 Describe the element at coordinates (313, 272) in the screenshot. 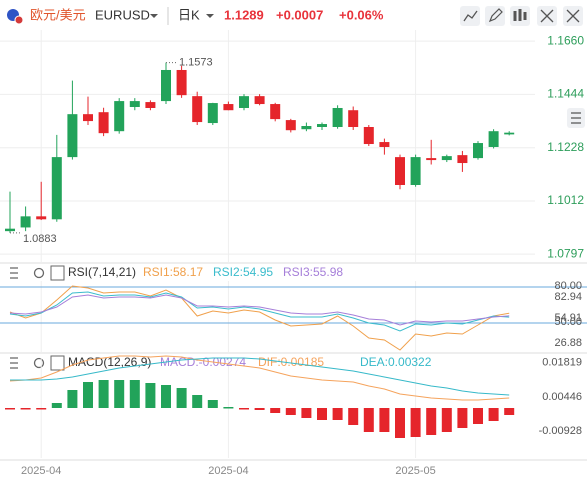

I see `legend-entry: RSI3:55.98` at that location.